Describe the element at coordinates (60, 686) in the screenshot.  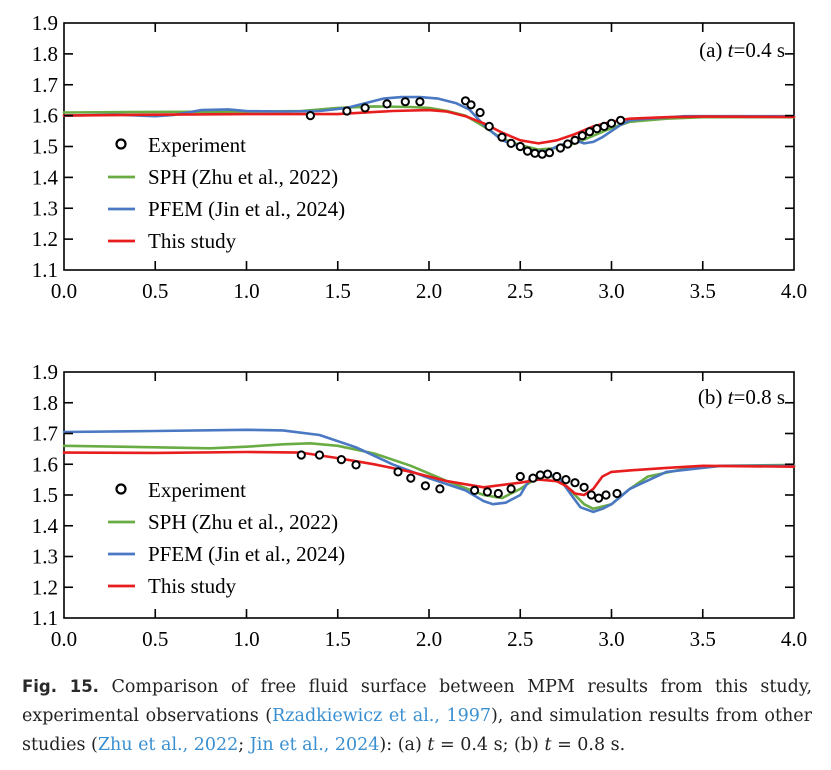
I see `caption-fig-label: Fig. 15.` at that location.